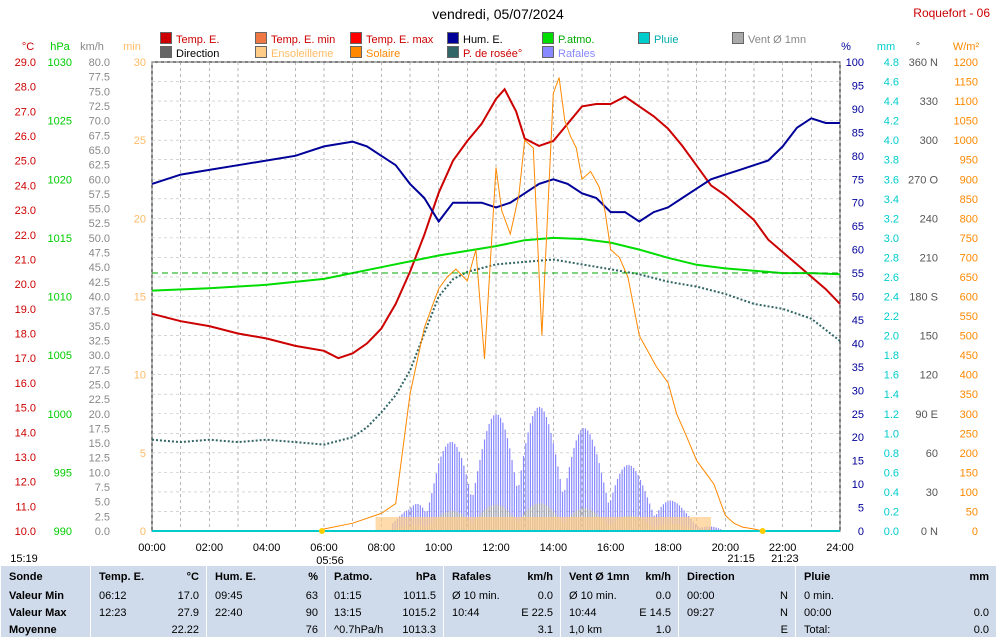 The image size is (996, 641). Describe the element at coordinates (25, 335) in the screenshot. I see `temp-tick-label: 18.0` at that location.